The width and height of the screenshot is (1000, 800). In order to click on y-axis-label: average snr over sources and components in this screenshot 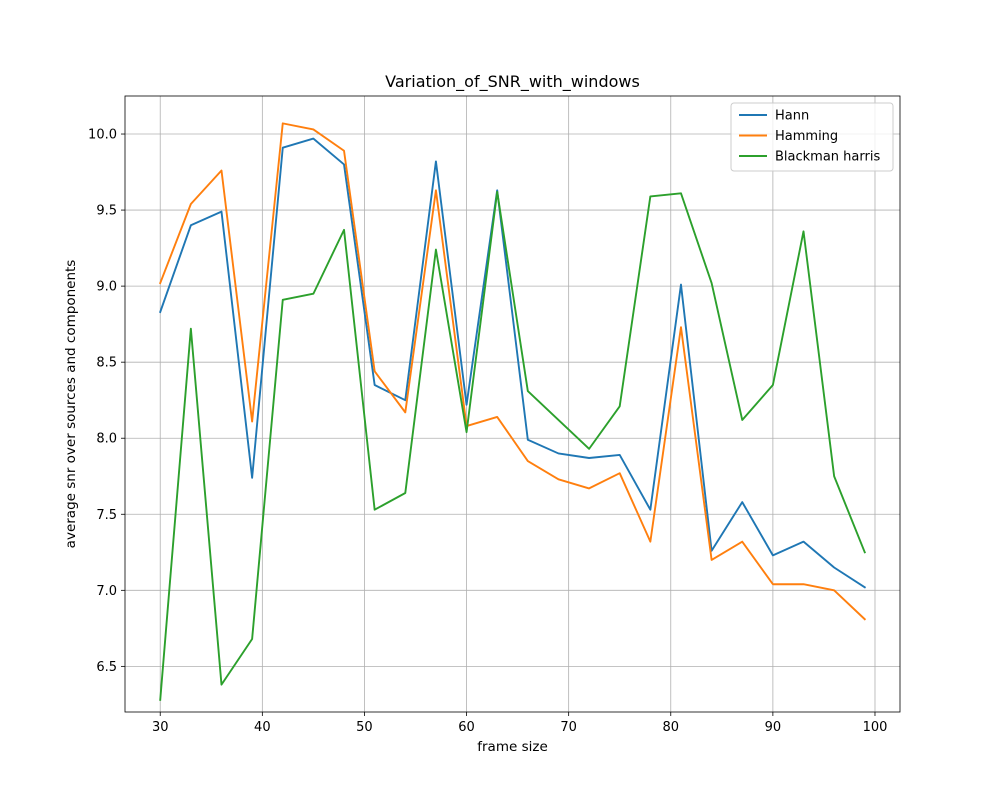, I will do `click(71, 404)`.